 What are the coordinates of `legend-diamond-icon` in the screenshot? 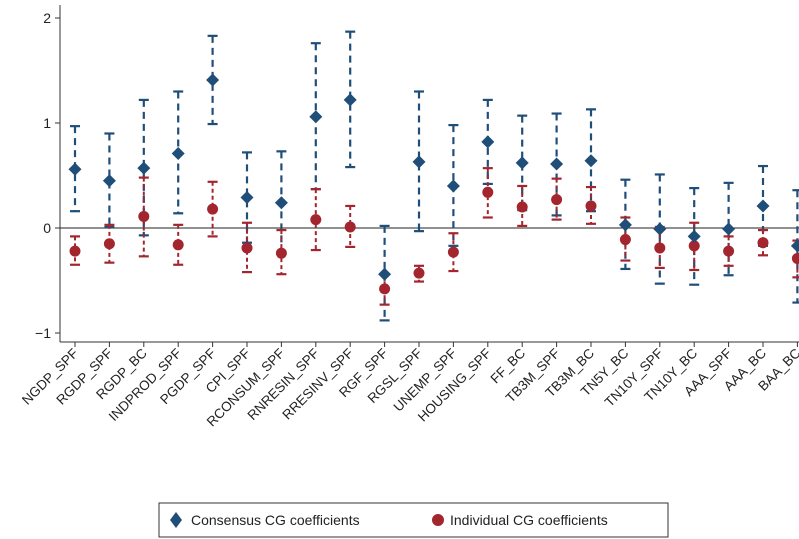 It's located at (176, 520).